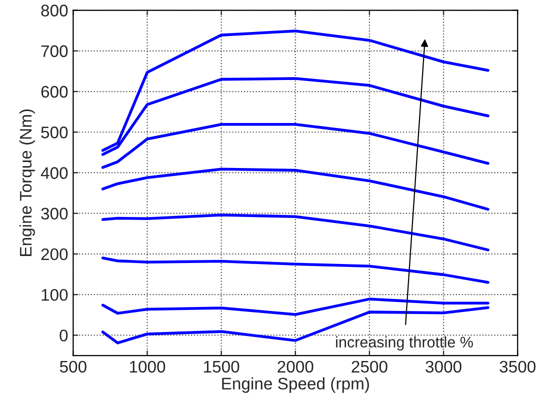  I want to click on annotation: increasing throttle %, so click(404, 343).